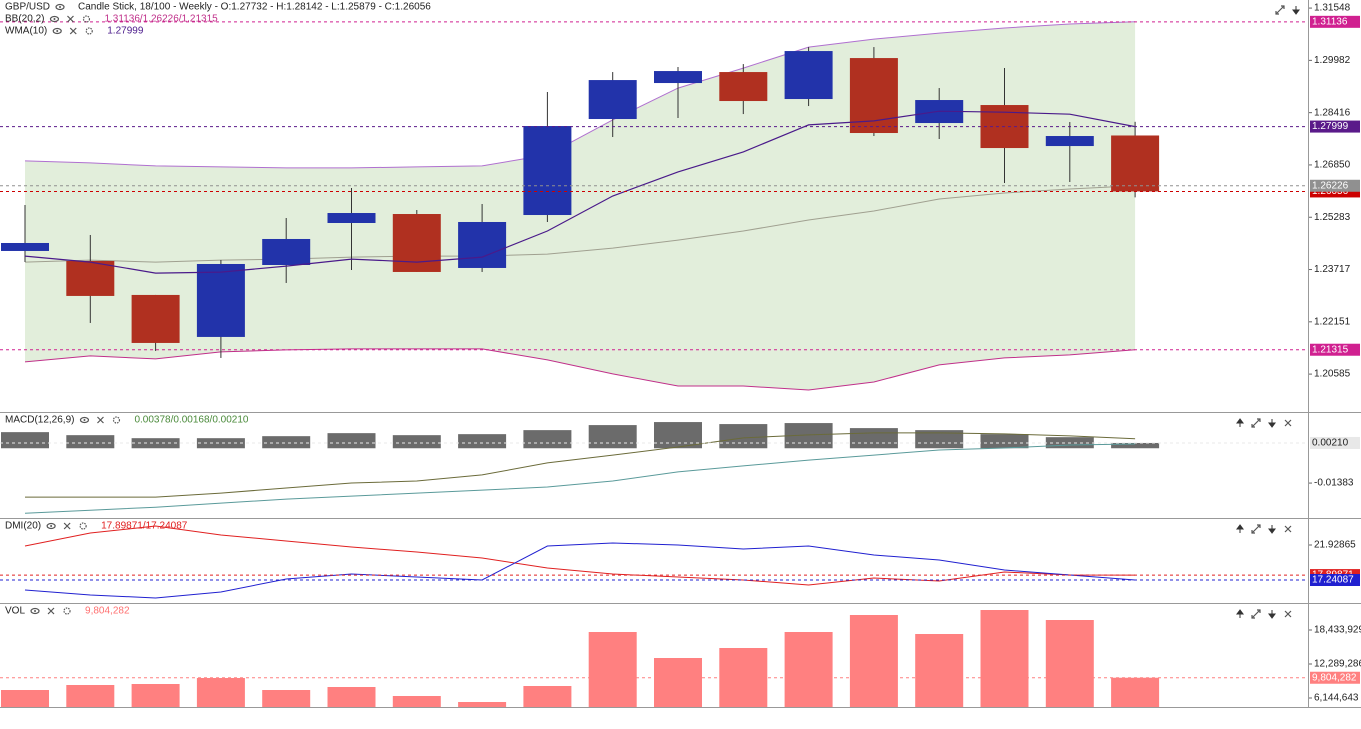 This screenshot has height=729, width=1361. What do you see at coordinates (144, 526) in the screenshot?
I see `pane-value: 17.89871/17.24087` at bounding box center [144, 526].